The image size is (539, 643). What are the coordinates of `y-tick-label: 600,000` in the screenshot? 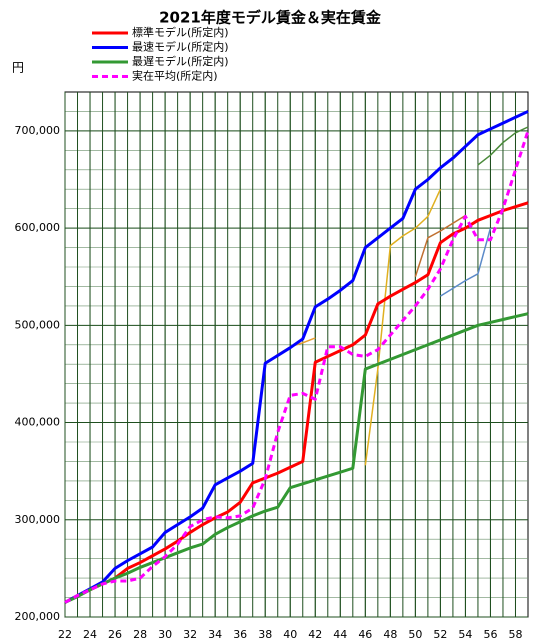 It's located at (38, 227).